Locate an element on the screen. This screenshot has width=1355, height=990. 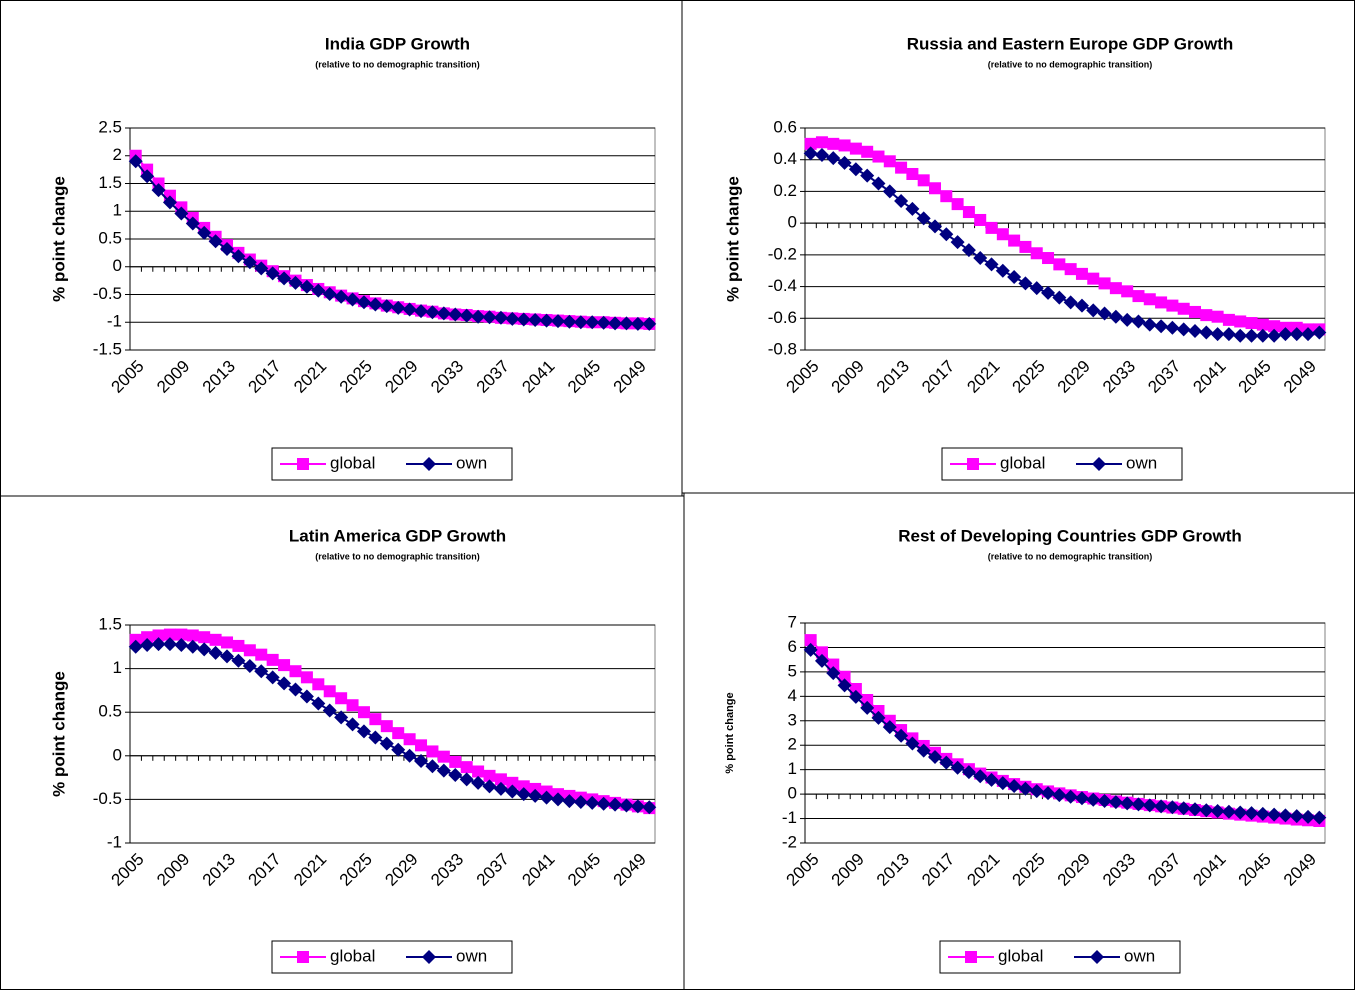
y-tick-label: 0.2 is located at coordinates (785, 190).